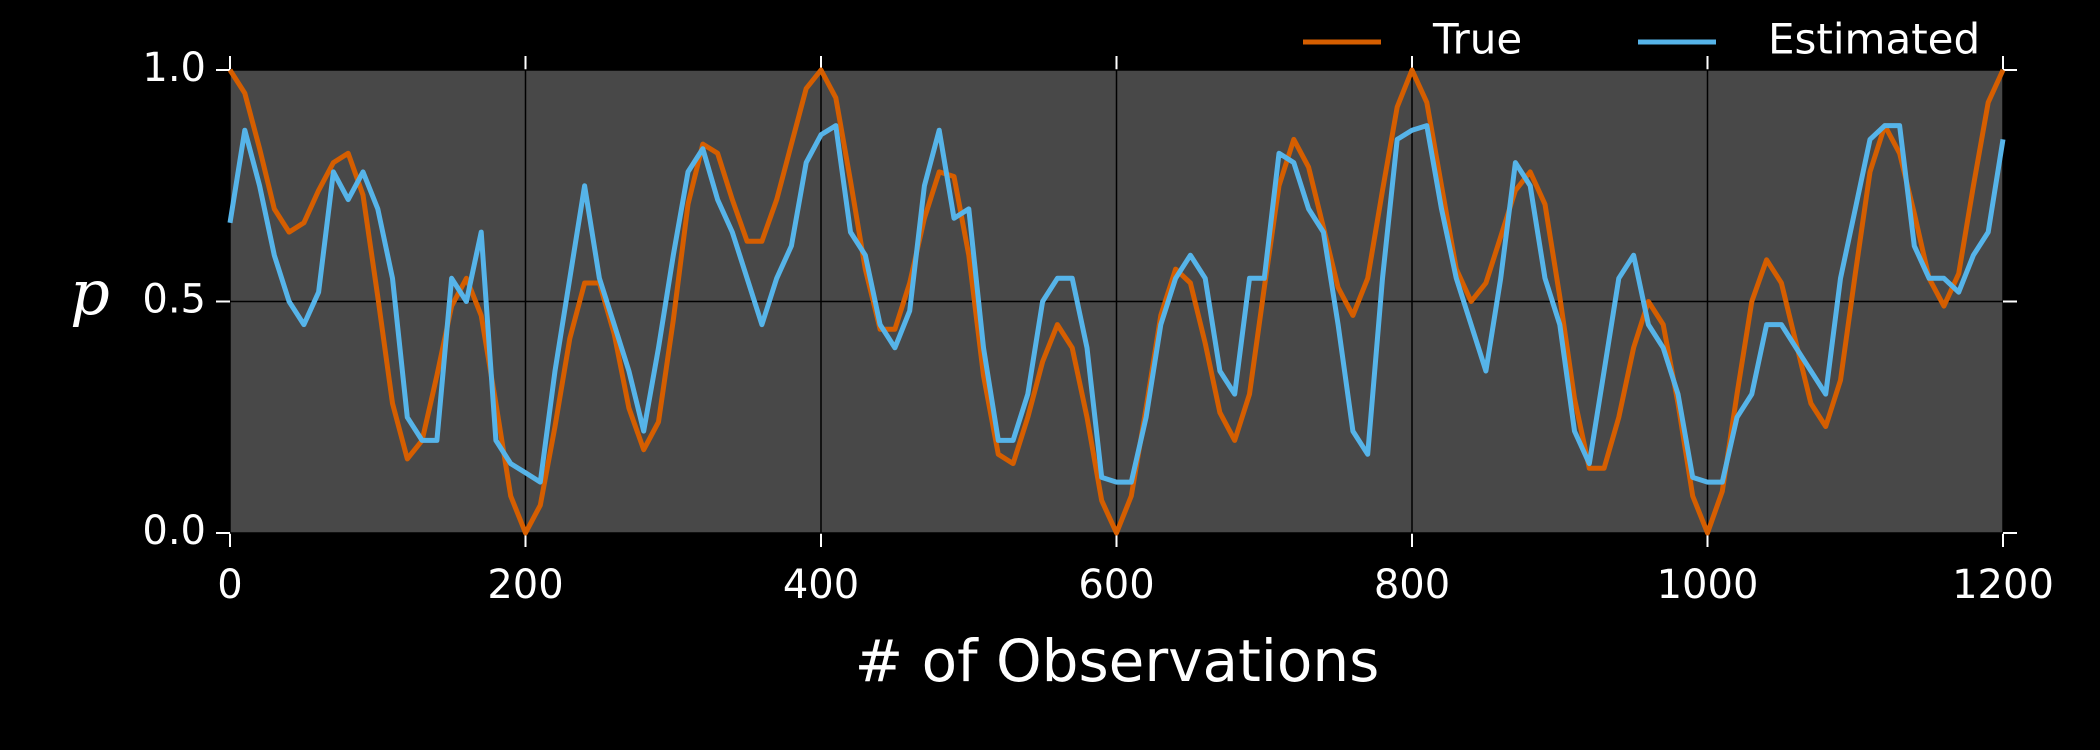 The height and width of the screenshot is (750, 2100). What do you see at coordinates (1874, 39) in the screenshot?
I see `legend-label: Estimated` at bounding box center [1874, 39].